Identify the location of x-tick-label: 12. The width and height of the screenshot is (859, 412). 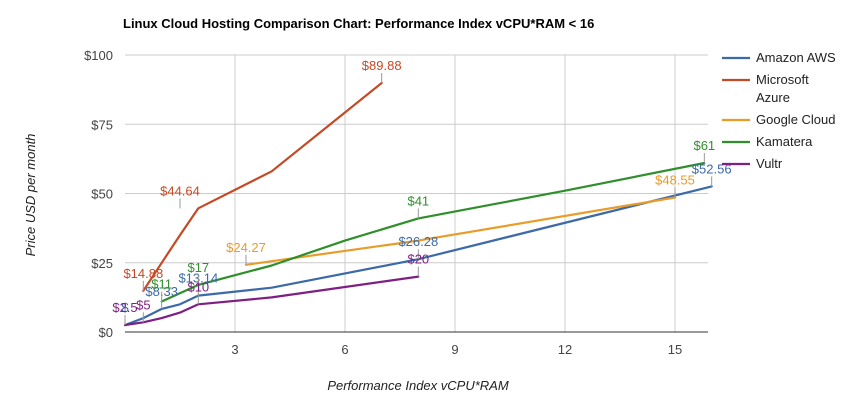
(565, 349).